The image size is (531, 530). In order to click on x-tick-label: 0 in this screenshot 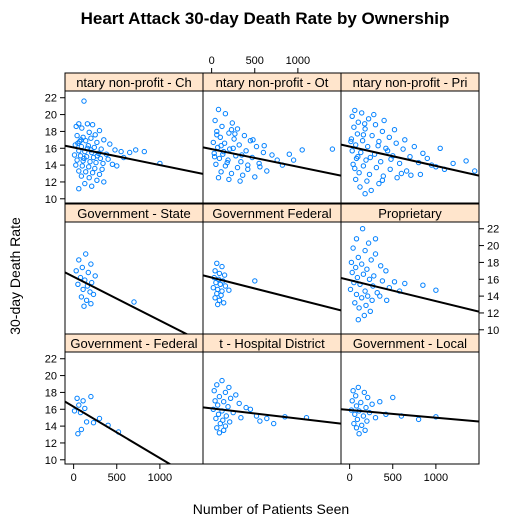, I will do `click(74, 478)`.